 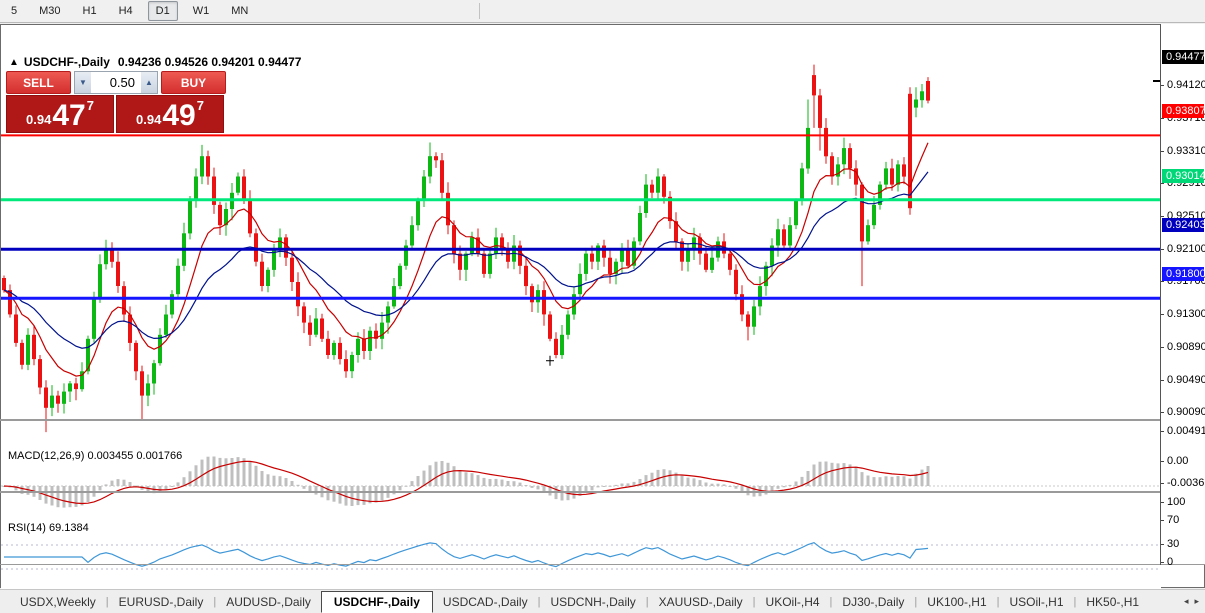 What do you see at coordinates (162, 11) in the screenshot?
I see `timeframe-button-d1: D1` at bounding box center [162, 11].